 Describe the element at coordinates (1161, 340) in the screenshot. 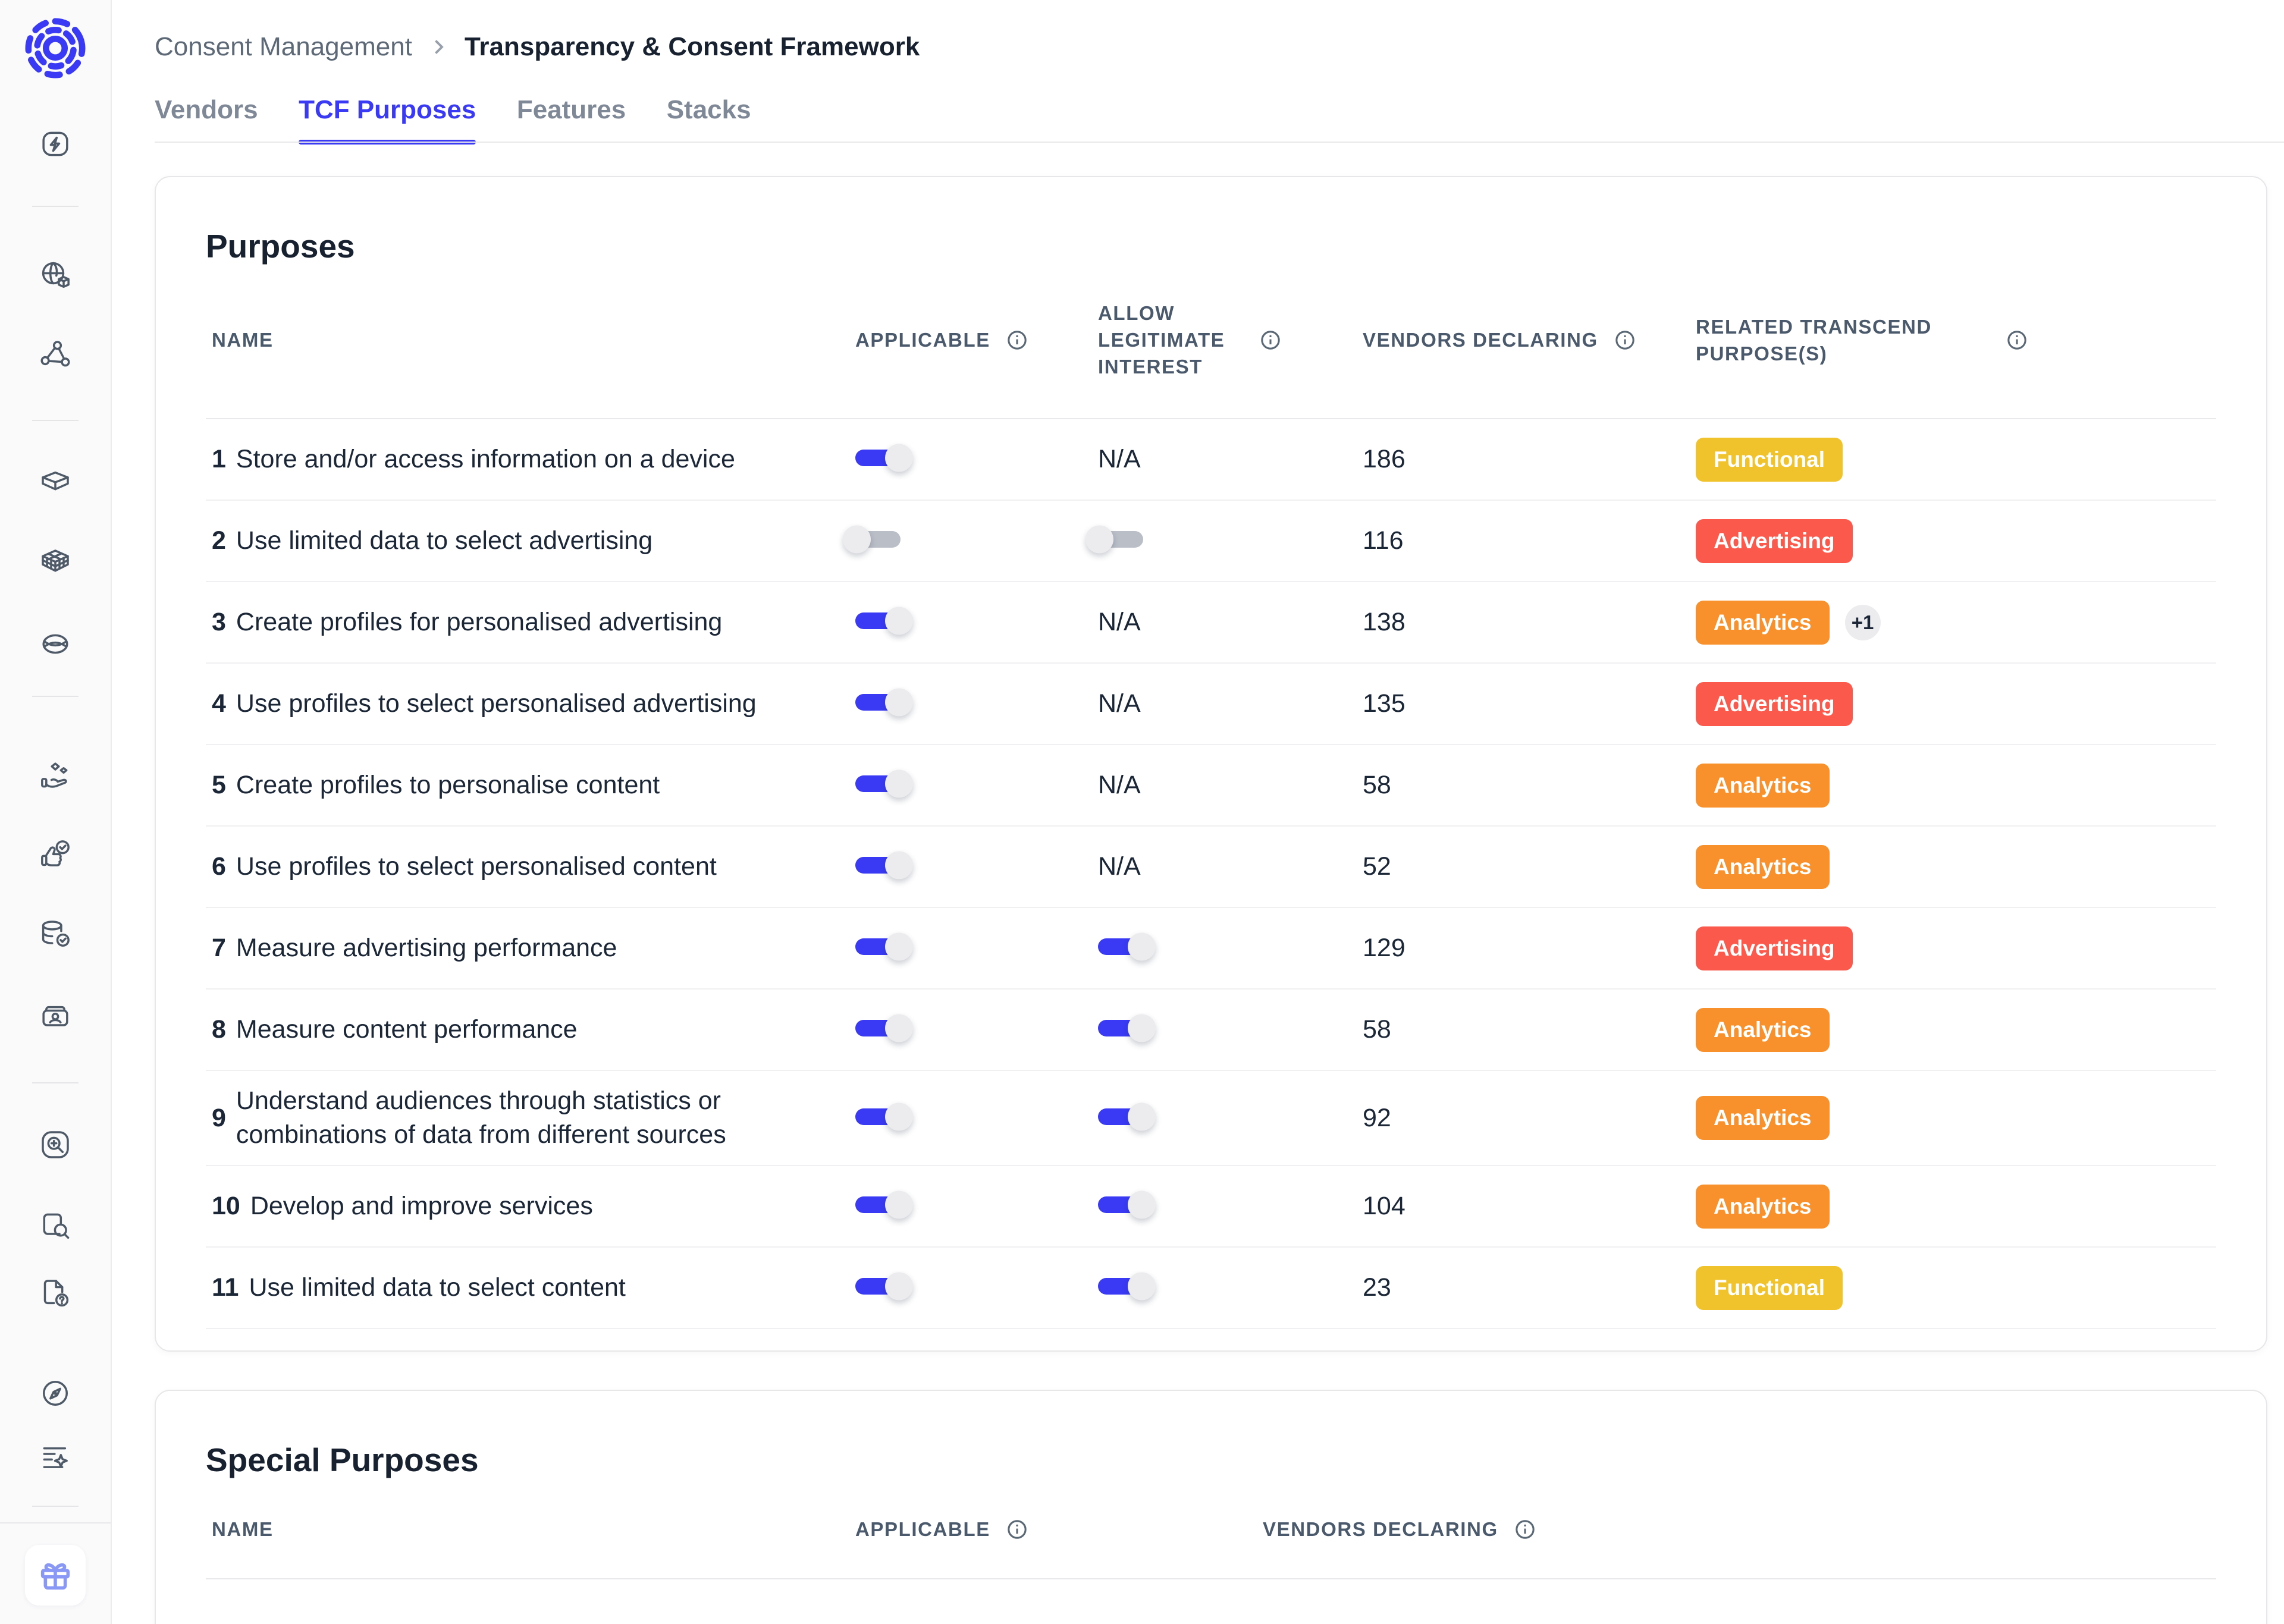

I see `column-header-legitimate-interest: ALLOW LEGITIMATE INTEREST` at that location.